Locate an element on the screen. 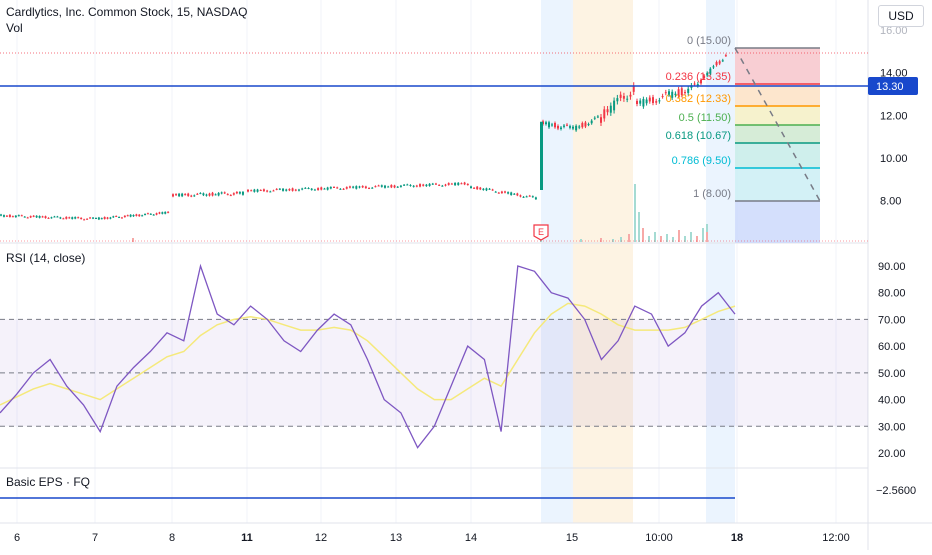  time-tick-label: 18 is located at coordinates (737, 538).